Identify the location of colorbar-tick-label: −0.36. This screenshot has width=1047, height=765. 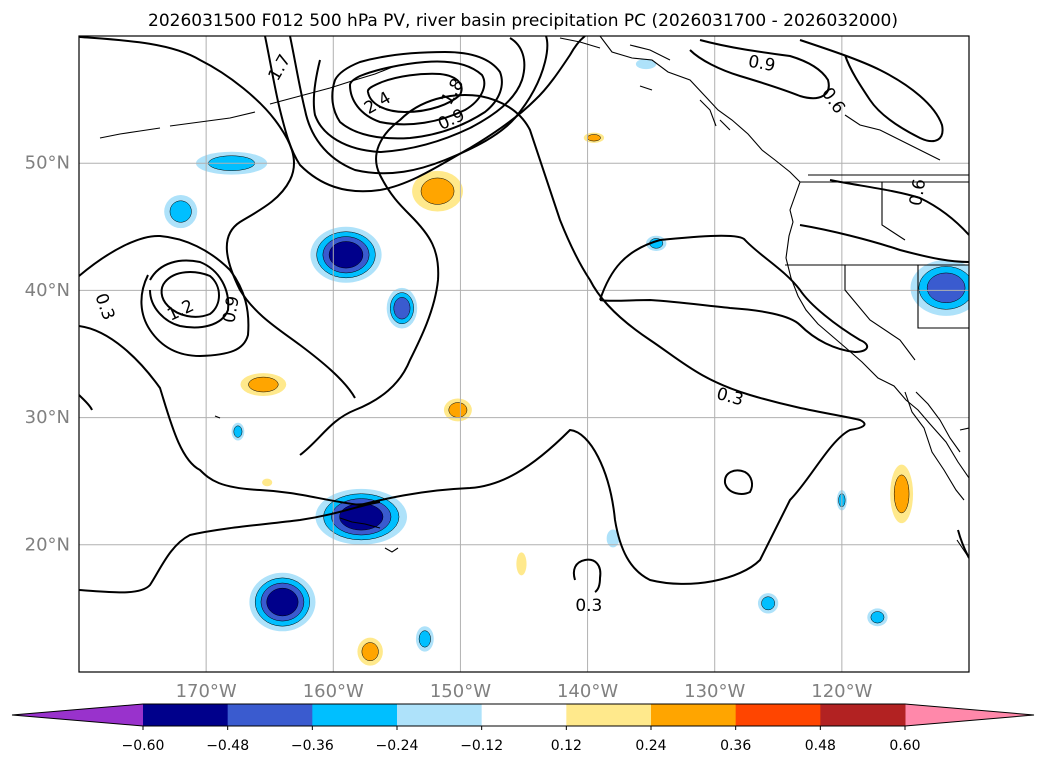
(312, 746).